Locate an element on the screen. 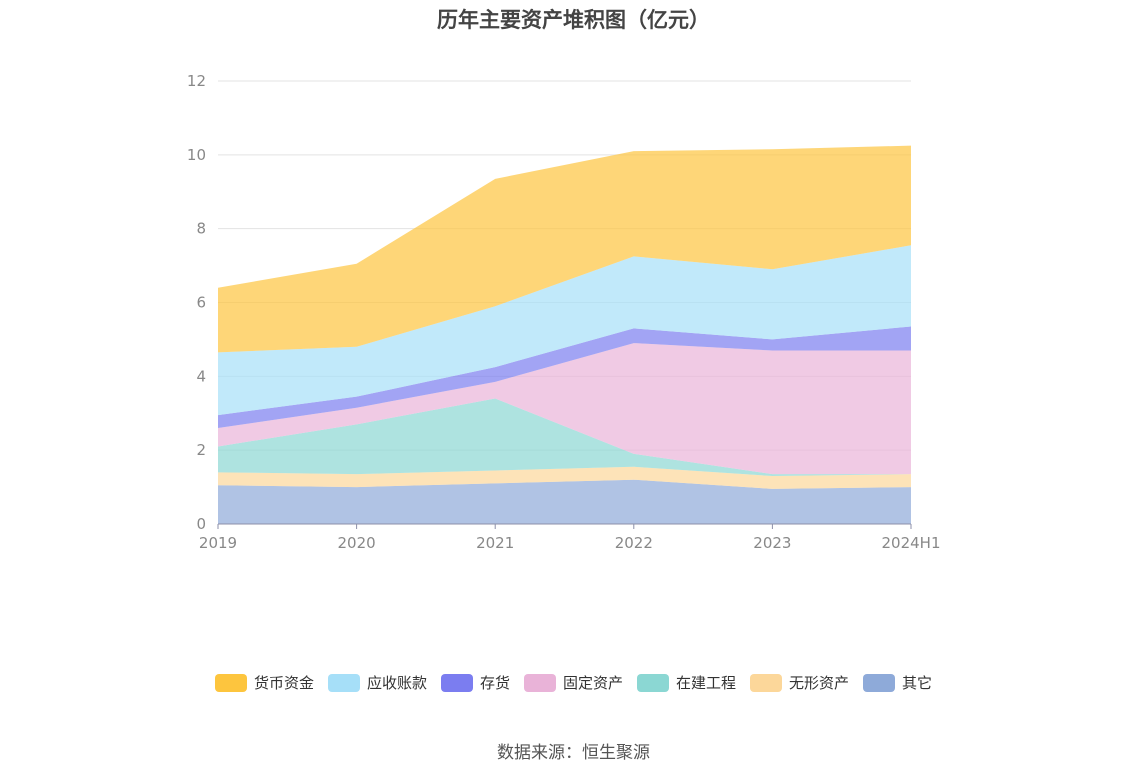 Image resolution: width=1147 pixels, height=776 pixels. y-tick-label: 12 is located at coordinates (196, 81).